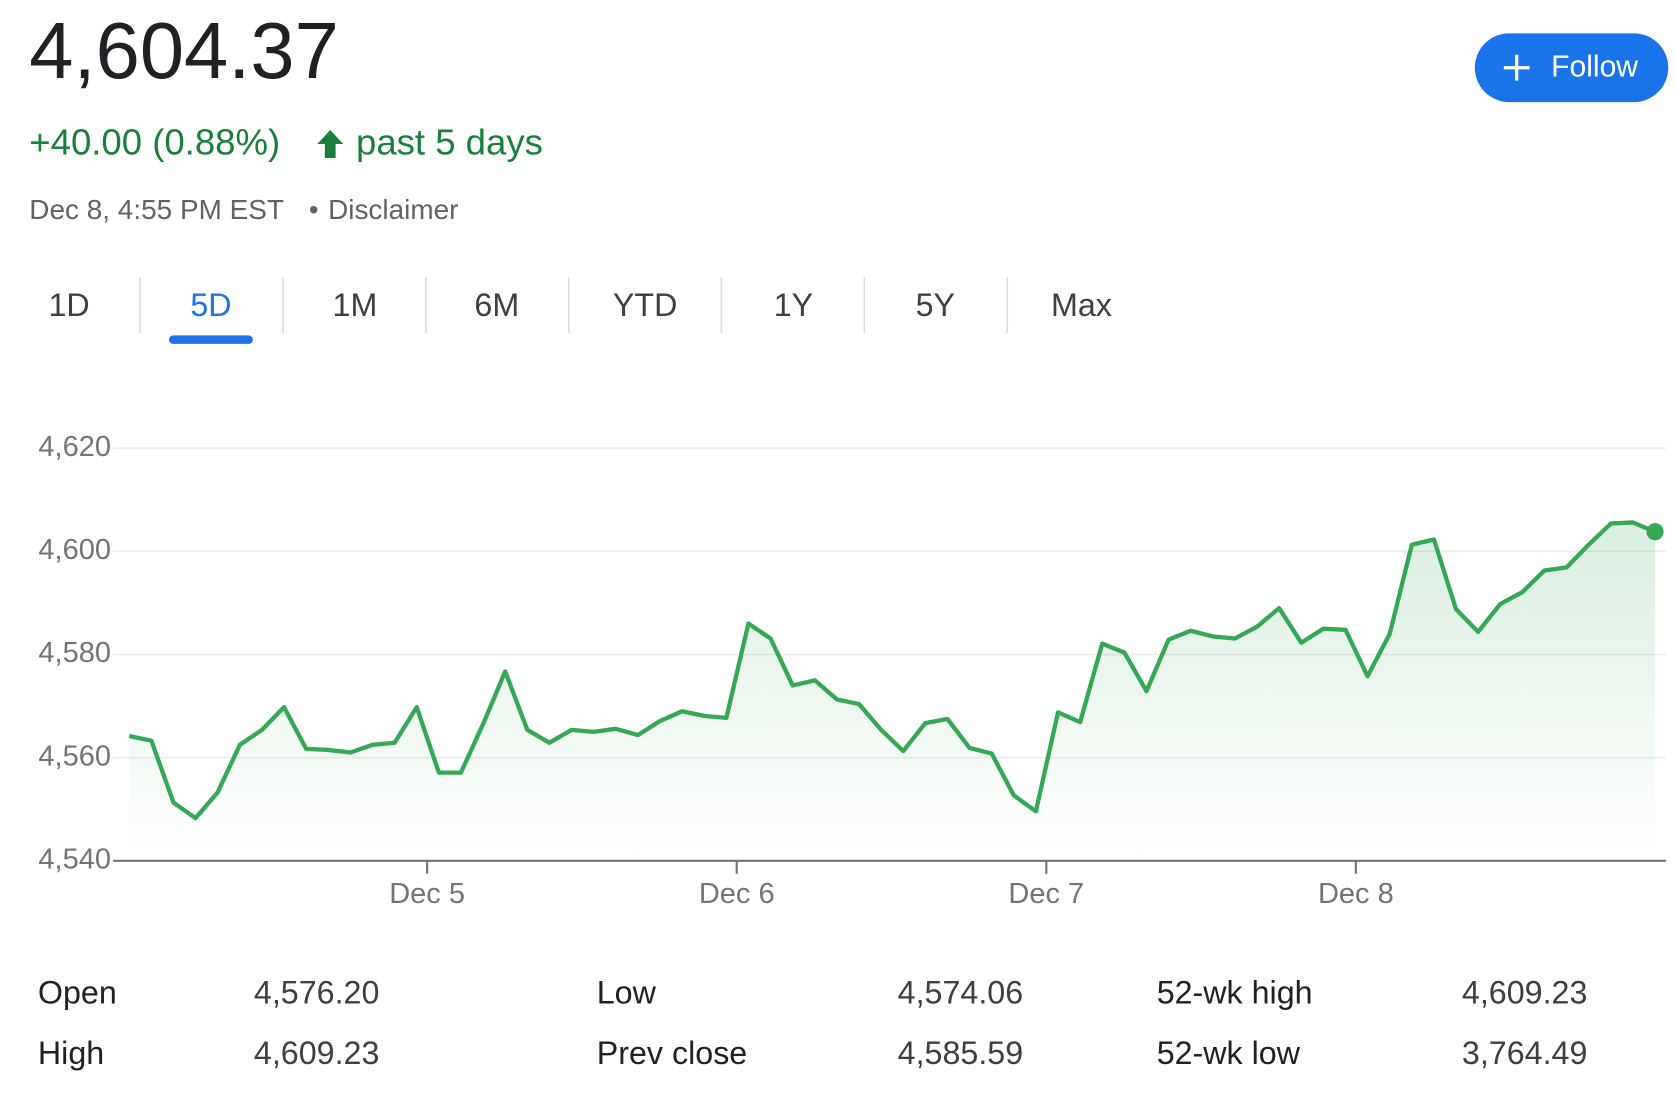 The image size is (1675, 1093). Describe the element at coordinates (1594, 67) in the screenshot. I see `follow-label: Follow` at that location.